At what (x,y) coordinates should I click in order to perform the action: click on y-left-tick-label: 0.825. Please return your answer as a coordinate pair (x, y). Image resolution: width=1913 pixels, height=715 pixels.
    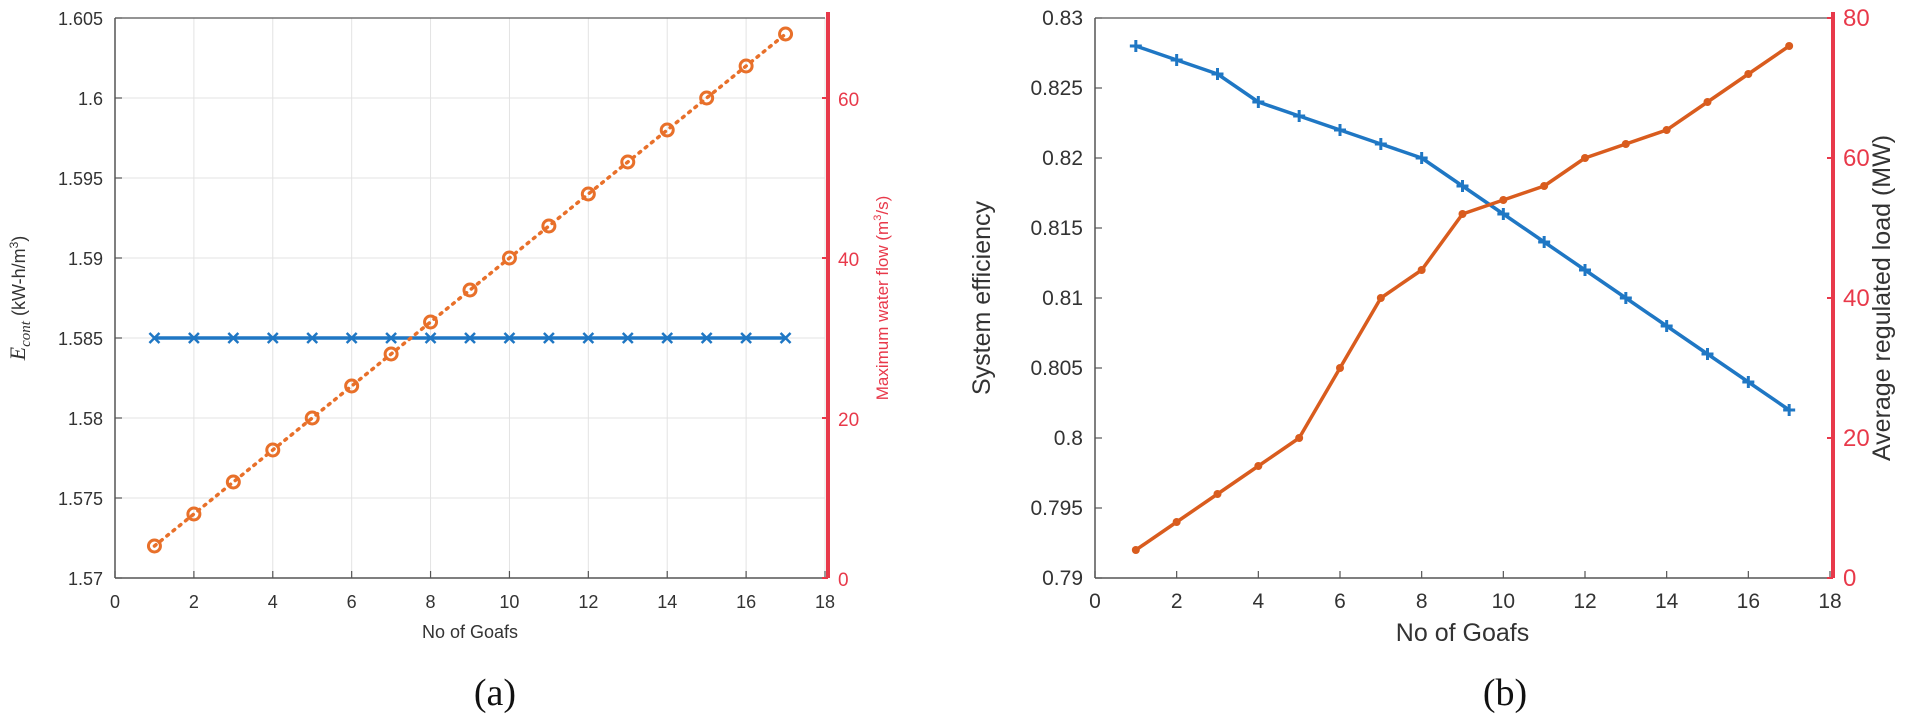
    Looking at the image, I should click on (1056, 88).